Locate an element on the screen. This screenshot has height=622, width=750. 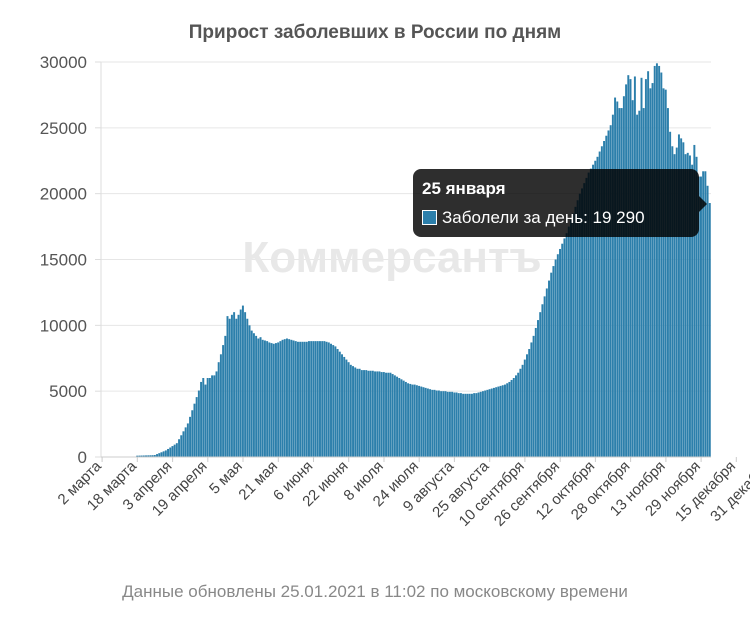
y-tick-labels: 0 5000 10000 15000 20000 25000 30000 is located at coordinates (63, 260).